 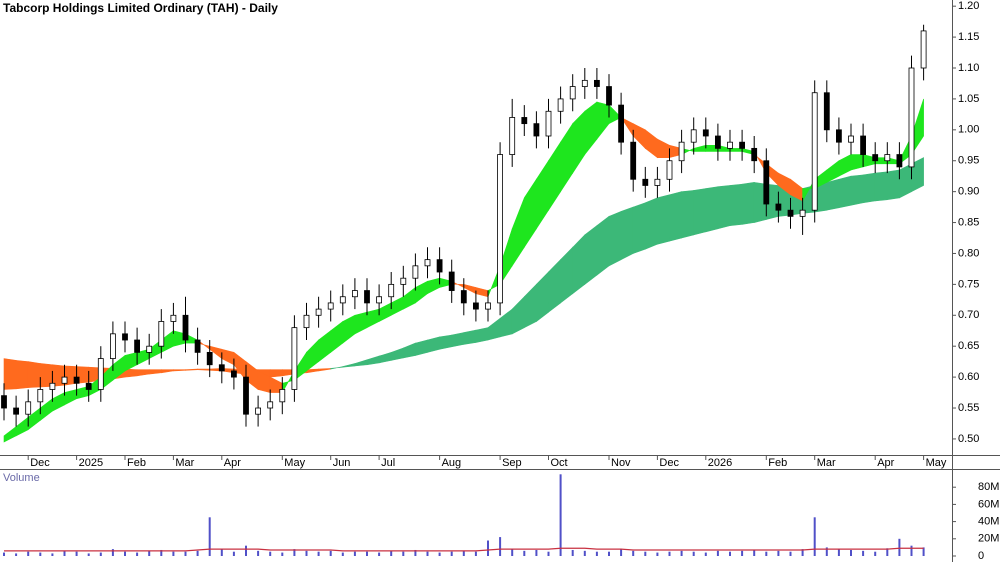 I want to click on x-tick-label: Aug, so click(x=452, y=463).